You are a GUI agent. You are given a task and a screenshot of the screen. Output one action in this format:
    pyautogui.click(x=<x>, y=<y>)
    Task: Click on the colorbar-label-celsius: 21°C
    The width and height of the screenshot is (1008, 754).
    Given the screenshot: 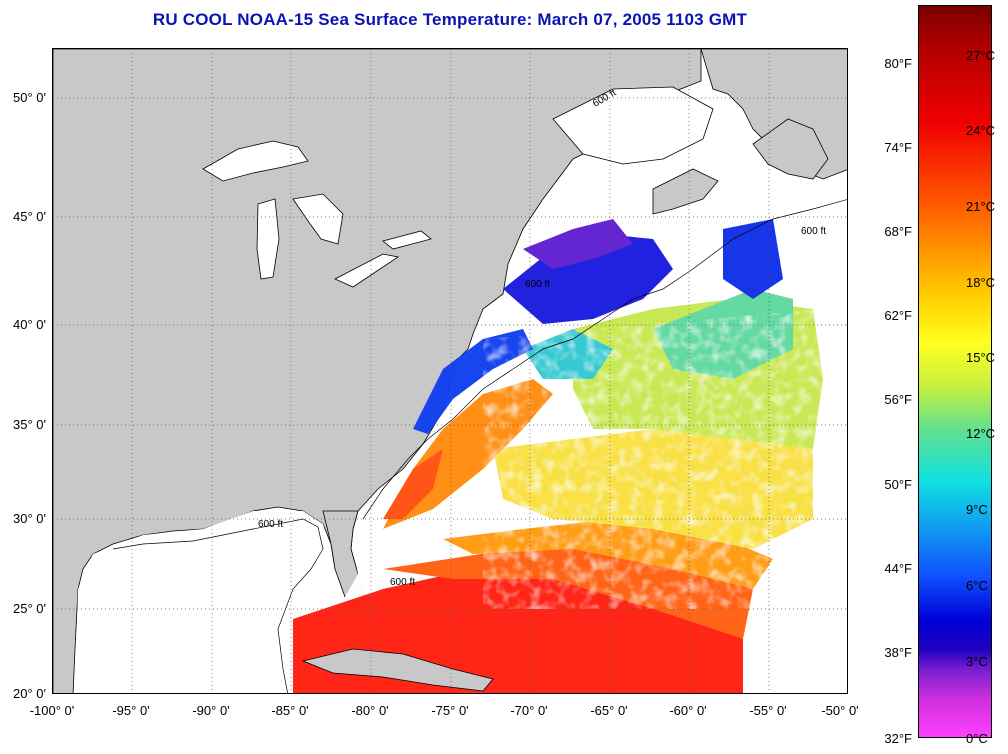 What is the action you would take?
    pyautogui.click(x=981, y=206)
    